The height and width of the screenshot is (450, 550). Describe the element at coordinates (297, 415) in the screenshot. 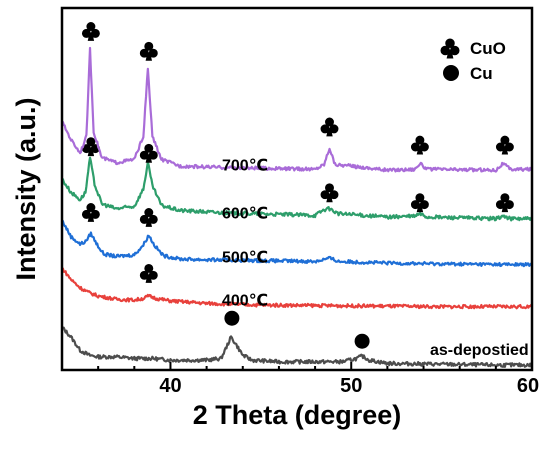

I see `x-axis-label: 2 Theta (degree)` at that location.